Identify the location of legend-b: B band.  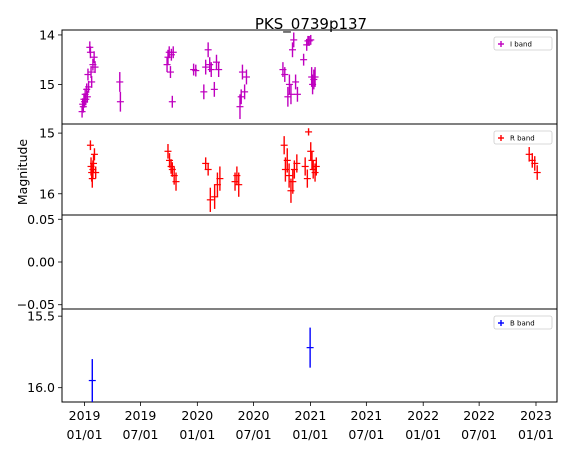
(523, 322).